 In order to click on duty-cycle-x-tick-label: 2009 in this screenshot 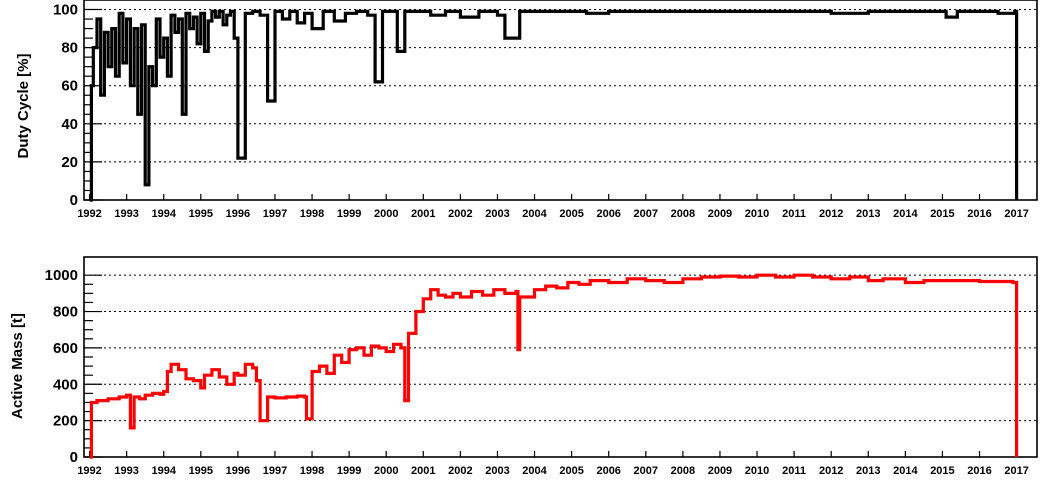, I will do `click(720, 214)`.